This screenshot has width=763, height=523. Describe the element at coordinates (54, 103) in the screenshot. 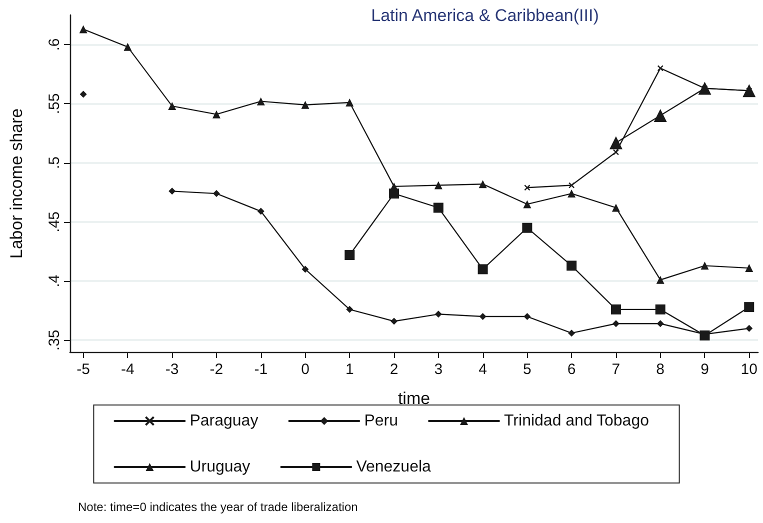

I see `y-tick-label: .55` at that location.